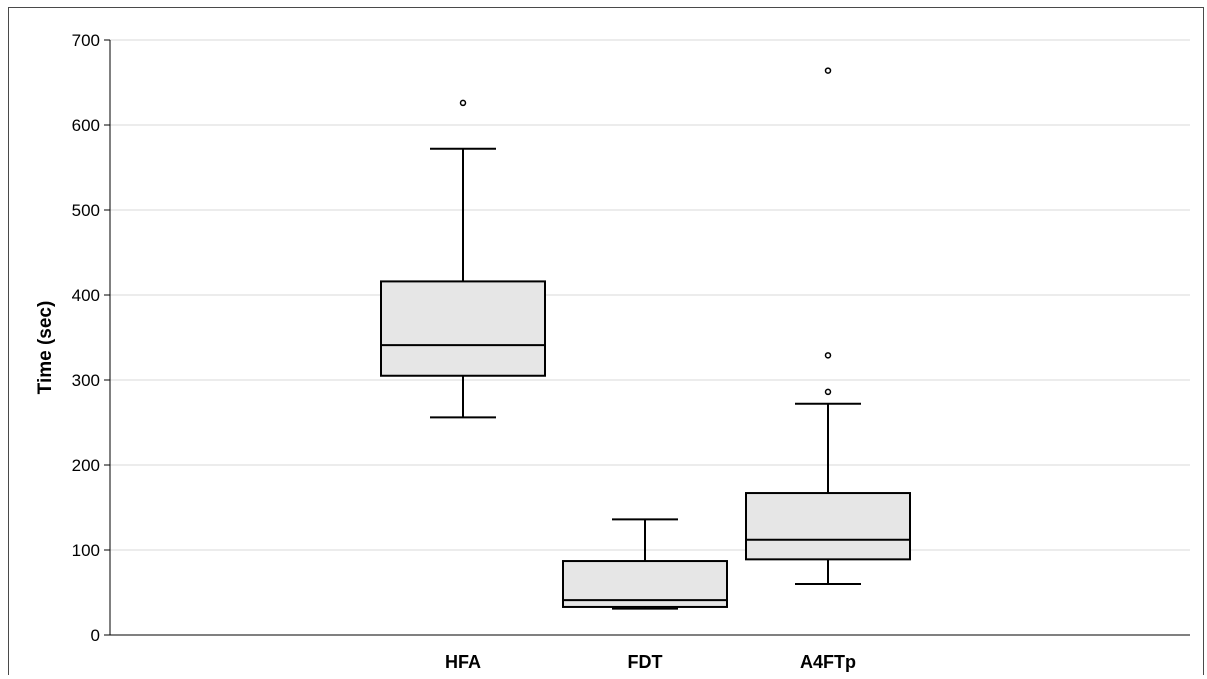 The width and height of the screenshot is (1207, 679). Describe the element at coordinates (645, 564) in the screenshot. I see `box-fdt` at that location.